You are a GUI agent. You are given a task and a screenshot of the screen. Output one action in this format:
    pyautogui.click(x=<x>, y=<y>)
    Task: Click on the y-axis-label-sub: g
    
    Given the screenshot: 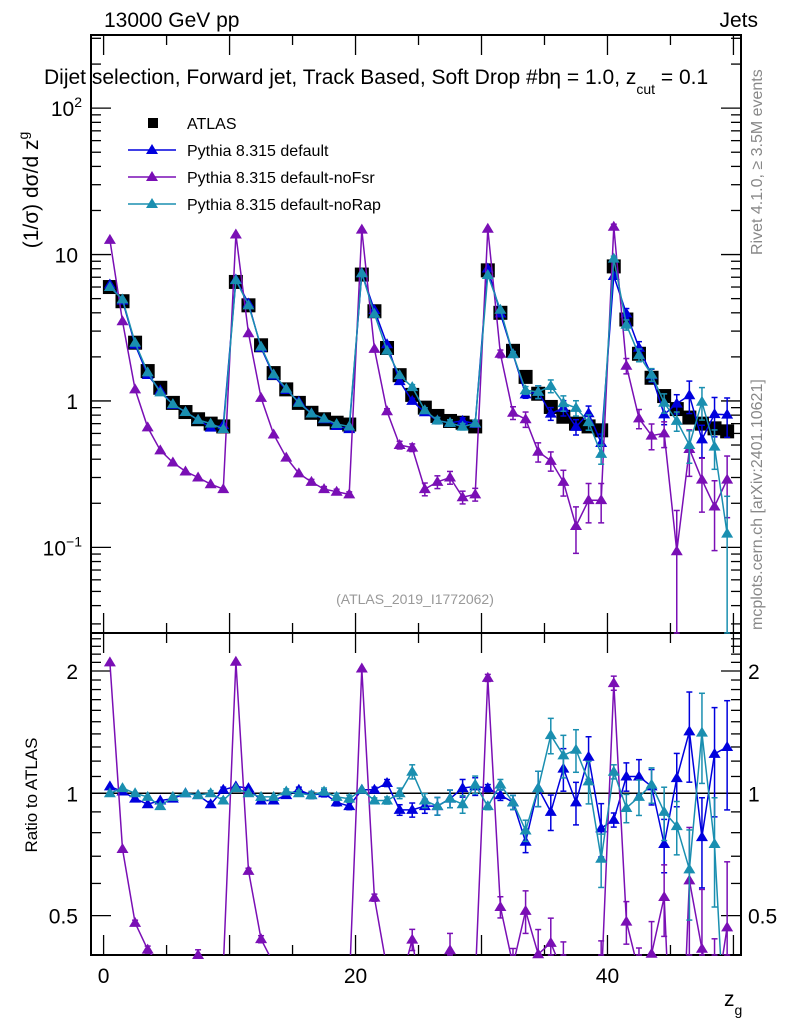 What is the action you would take?
    pyautogui.click(x=23, y=136)
    